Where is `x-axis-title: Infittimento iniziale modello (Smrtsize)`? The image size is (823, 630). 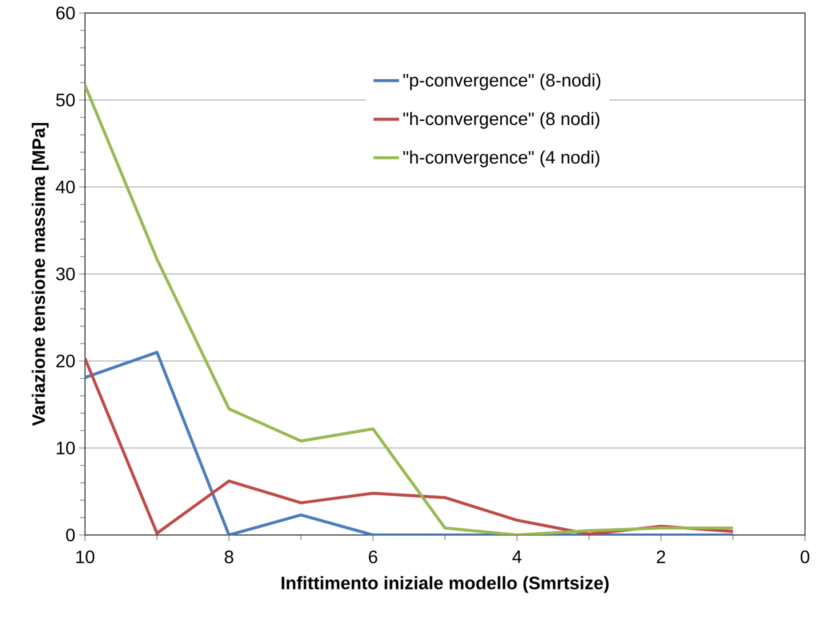
x-axis-title: Infittimento iniziale modello (Smrtsize) is located at coordinates (445, 584).